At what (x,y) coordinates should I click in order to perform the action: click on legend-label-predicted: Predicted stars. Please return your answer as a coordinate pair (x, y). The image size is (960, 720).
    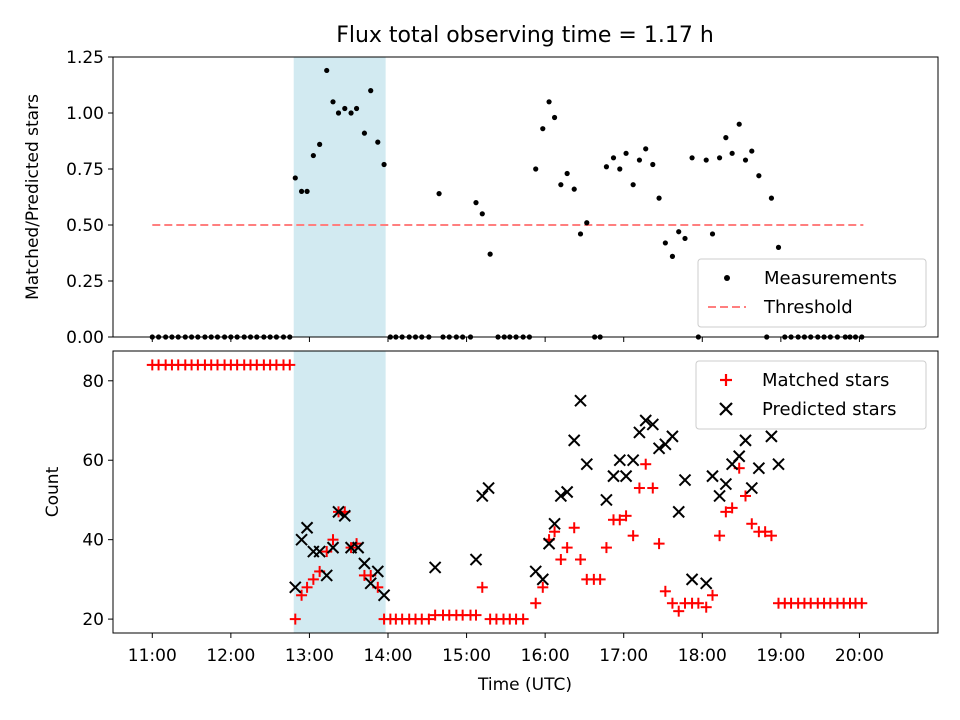
    Looking at the image, I should click on (829, 409).